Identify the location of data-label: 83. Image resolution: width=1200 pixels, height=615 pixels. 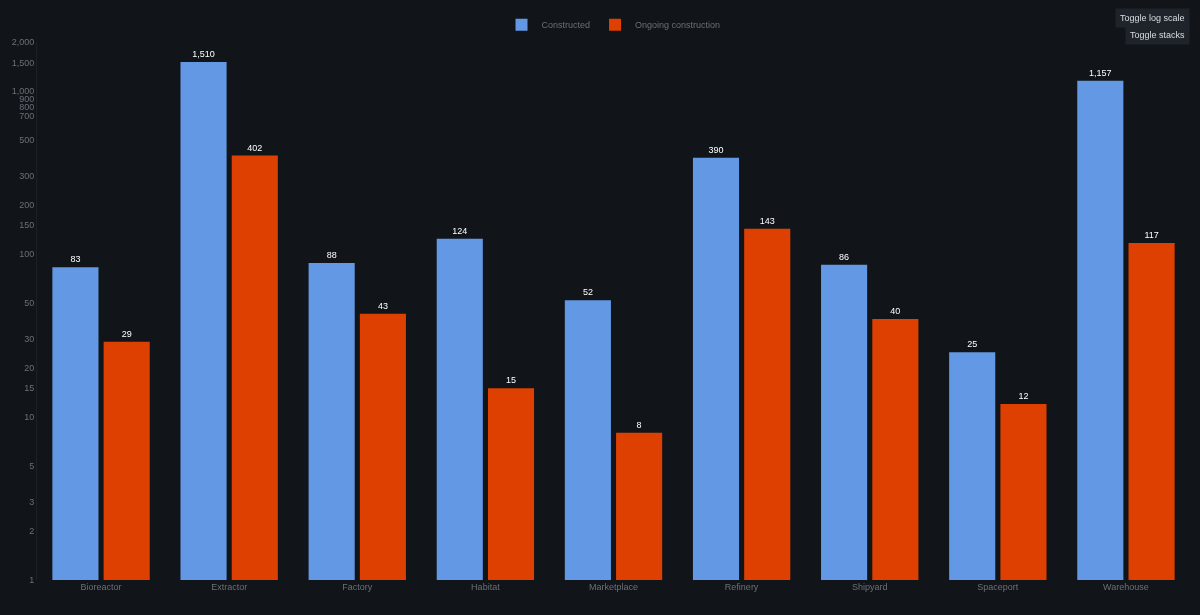
(75, 259).